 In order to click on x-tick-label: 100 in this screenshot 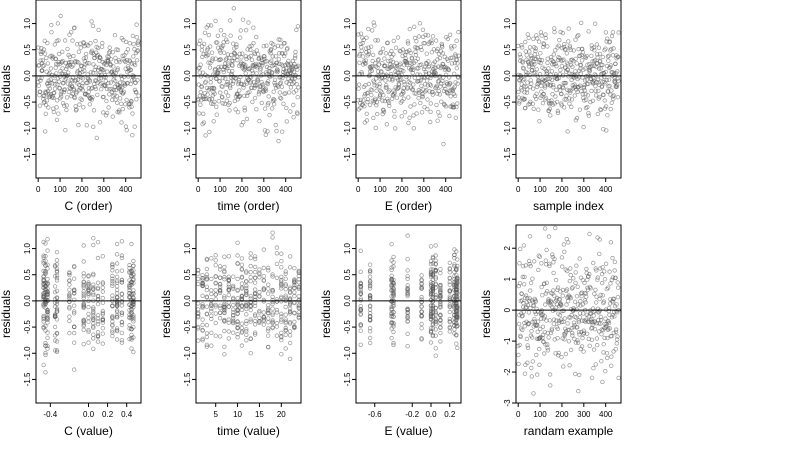, I will do `click(220, 189)`.